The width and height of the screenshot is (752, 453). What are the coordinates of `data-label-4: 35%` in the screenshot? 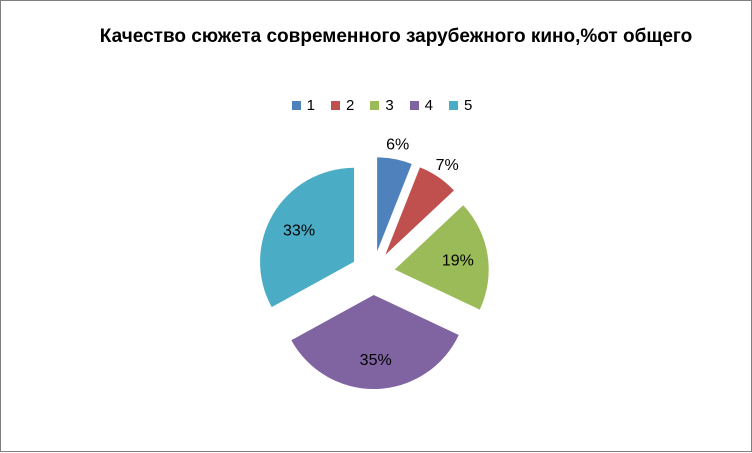 It's located at (376, 360).